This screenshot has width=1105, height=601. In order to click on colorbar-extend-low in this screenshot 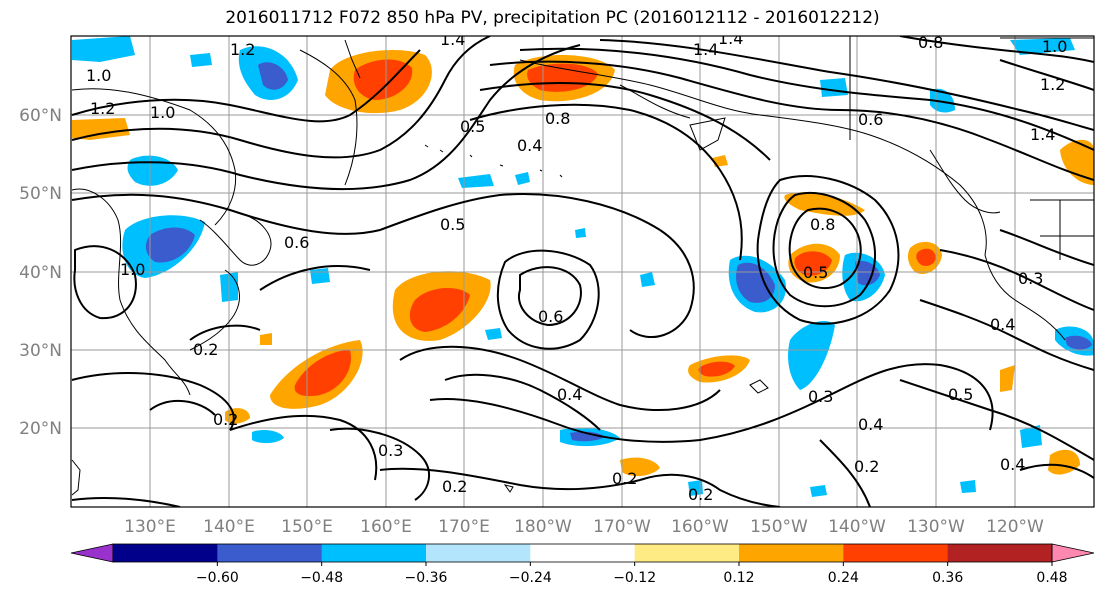, I will do `click(92, 553)`.